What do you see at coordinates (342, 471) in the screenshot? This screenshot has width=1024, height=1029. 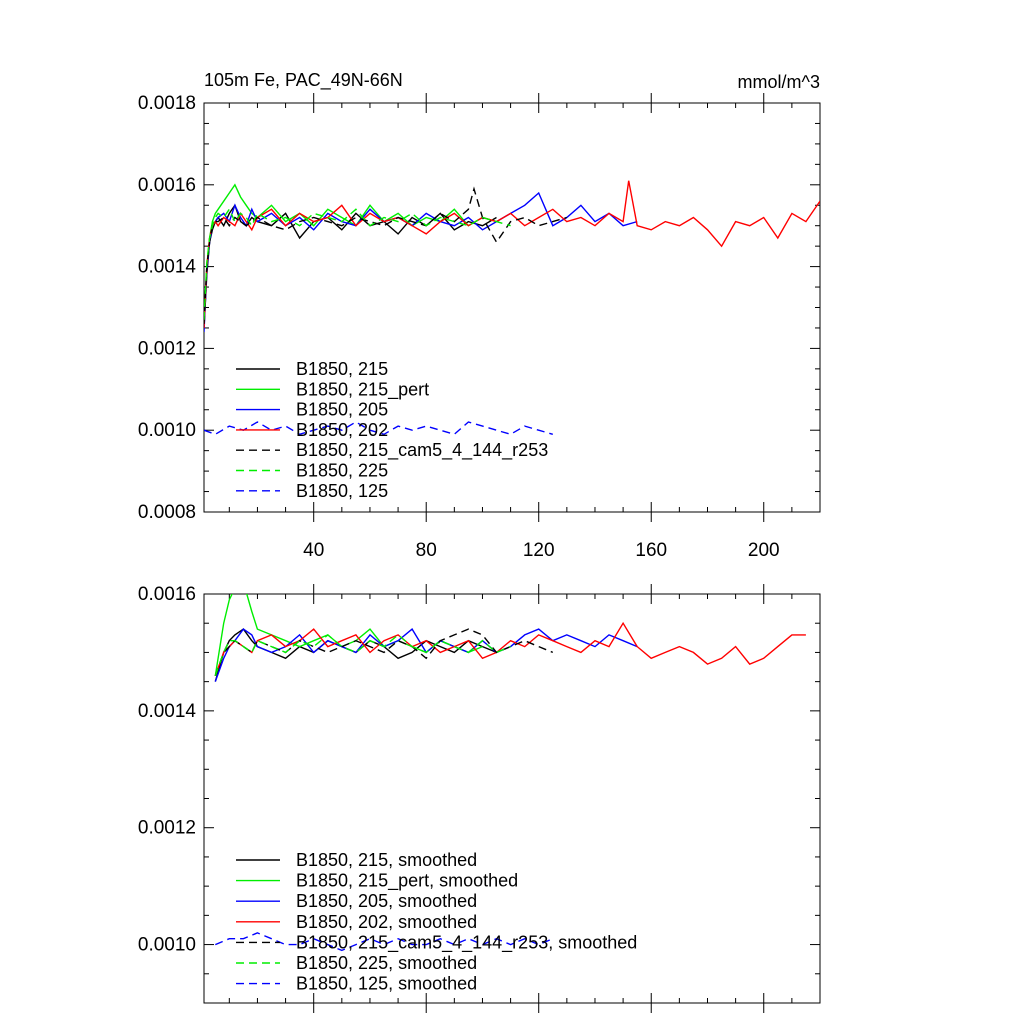 I see `legend-label: B1850, 225` at bounding box center [342, 471].